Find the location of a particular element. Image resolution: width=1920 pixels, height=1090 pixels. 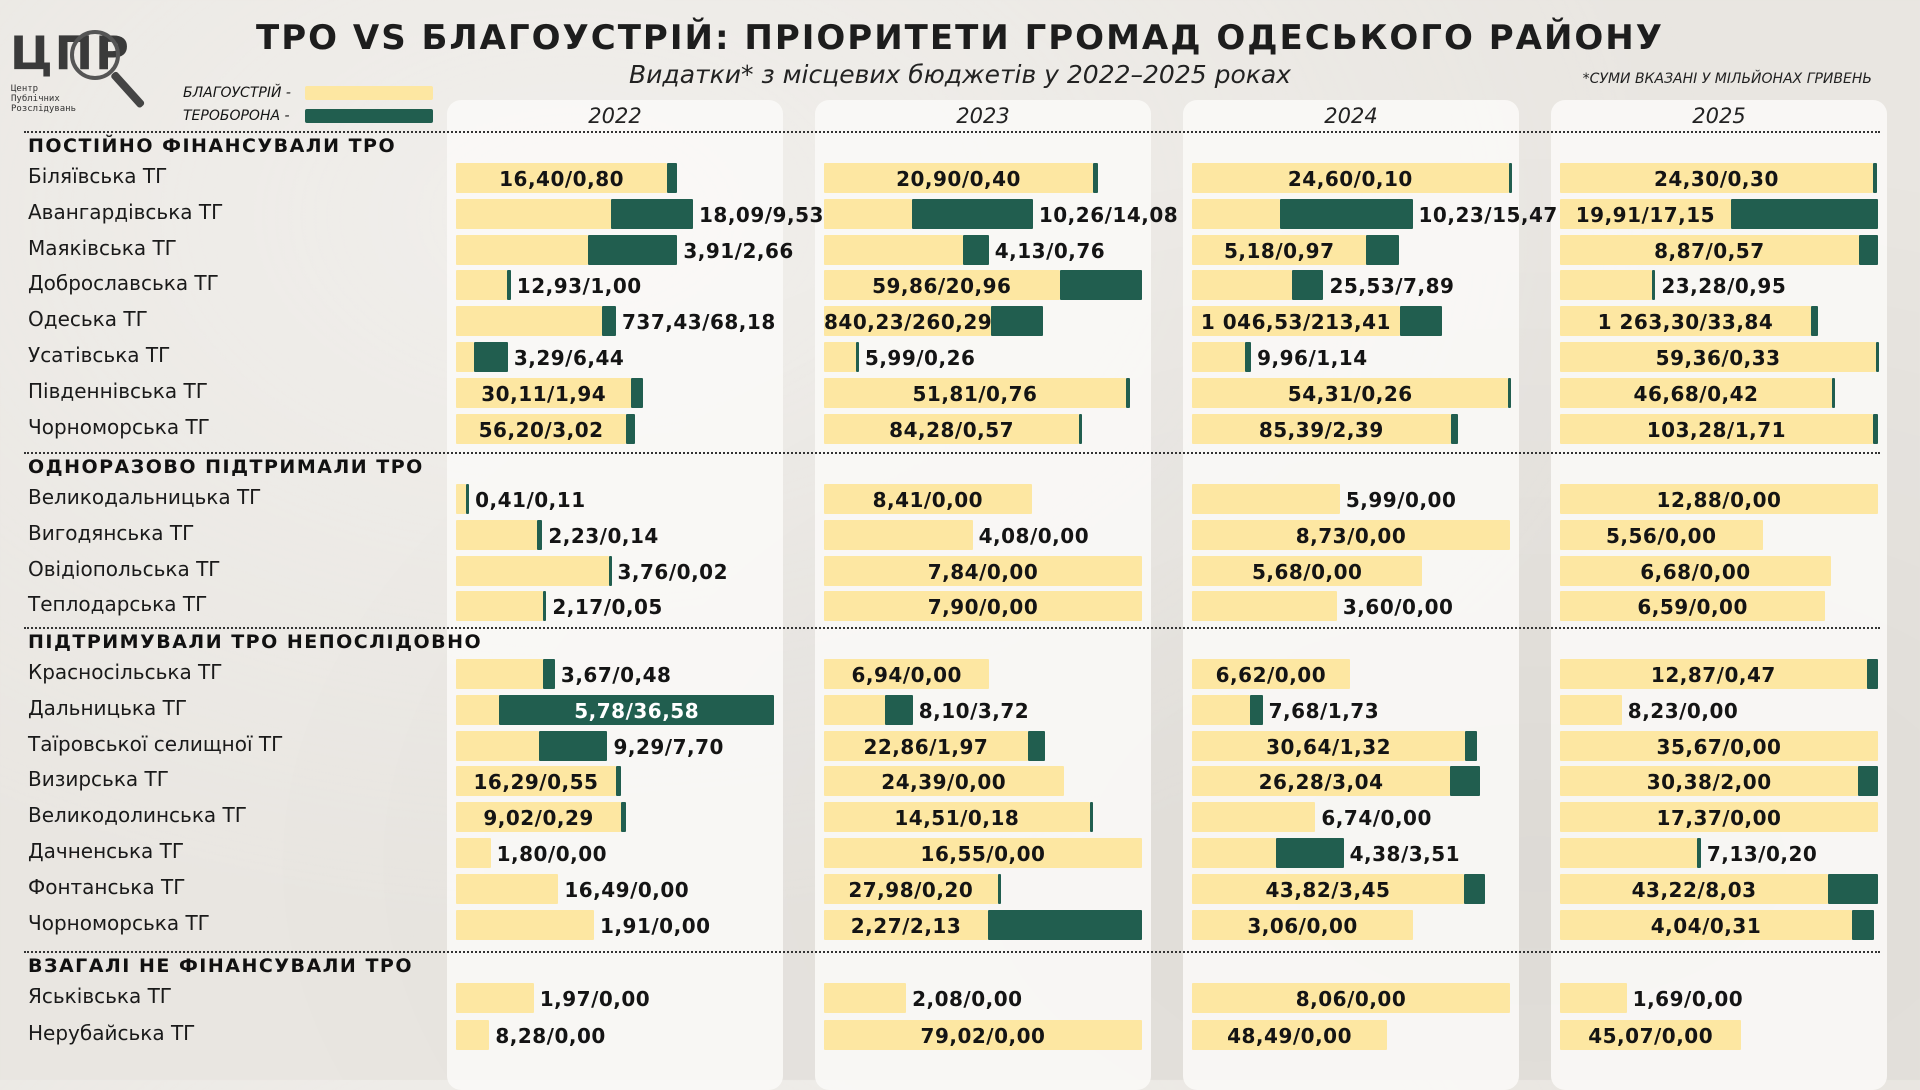

legend-item-teroborona: ТЕРОБОРОНА - is located at coordinates (308, 116).